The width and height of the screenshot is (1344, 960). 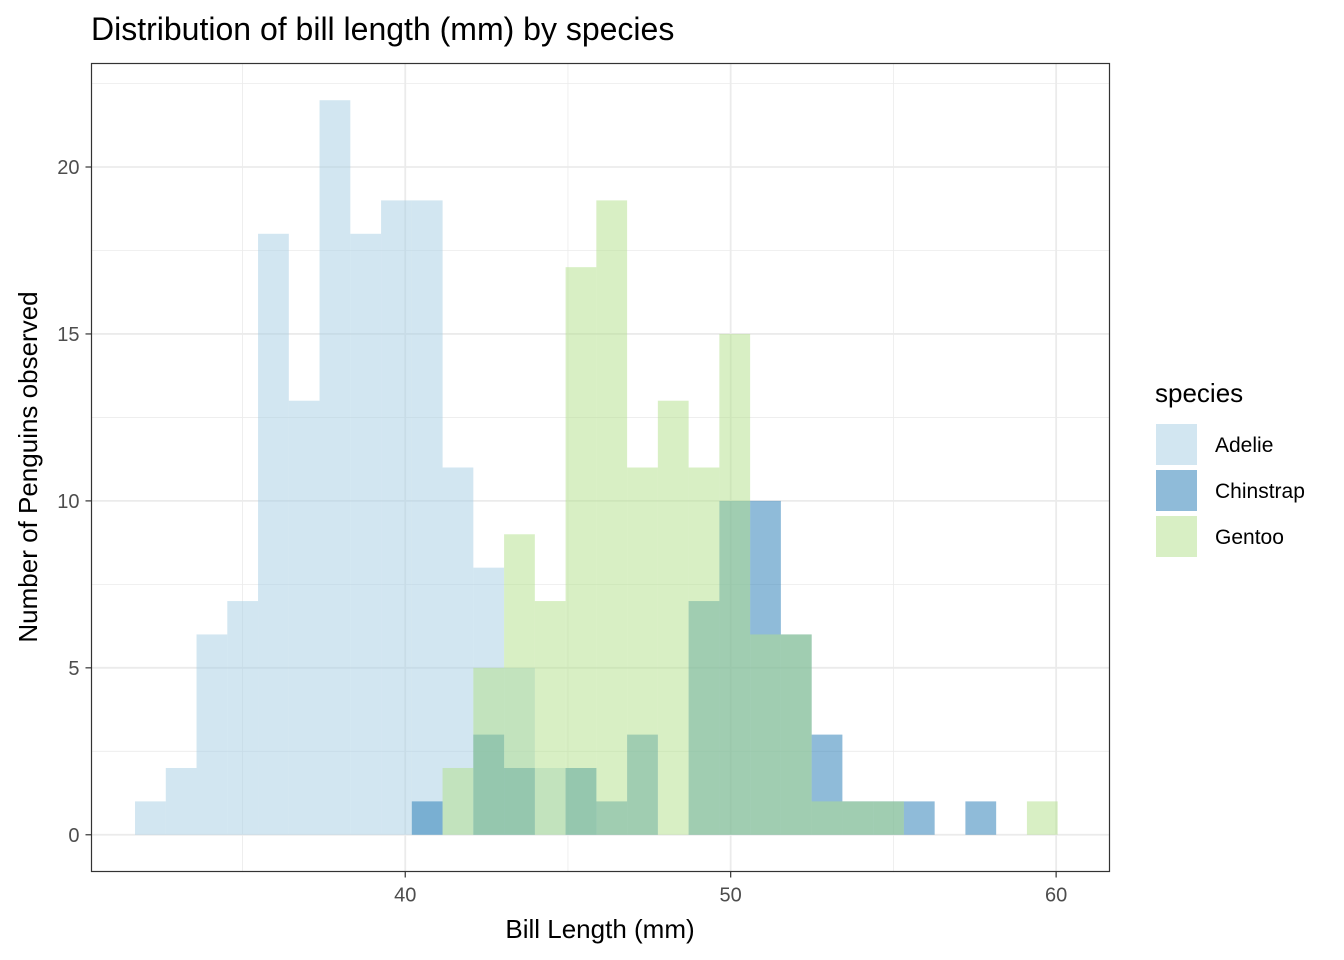 I want to click on y-tick-label: 15, so click(x=68, y=335).